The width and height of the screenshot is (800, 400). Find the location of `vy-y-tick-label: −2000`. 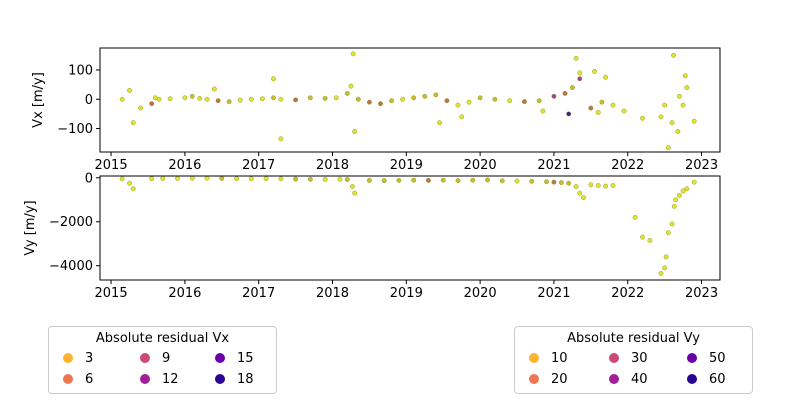

vy-y-tick-label: −2000 is located at coordinates (71, 222).